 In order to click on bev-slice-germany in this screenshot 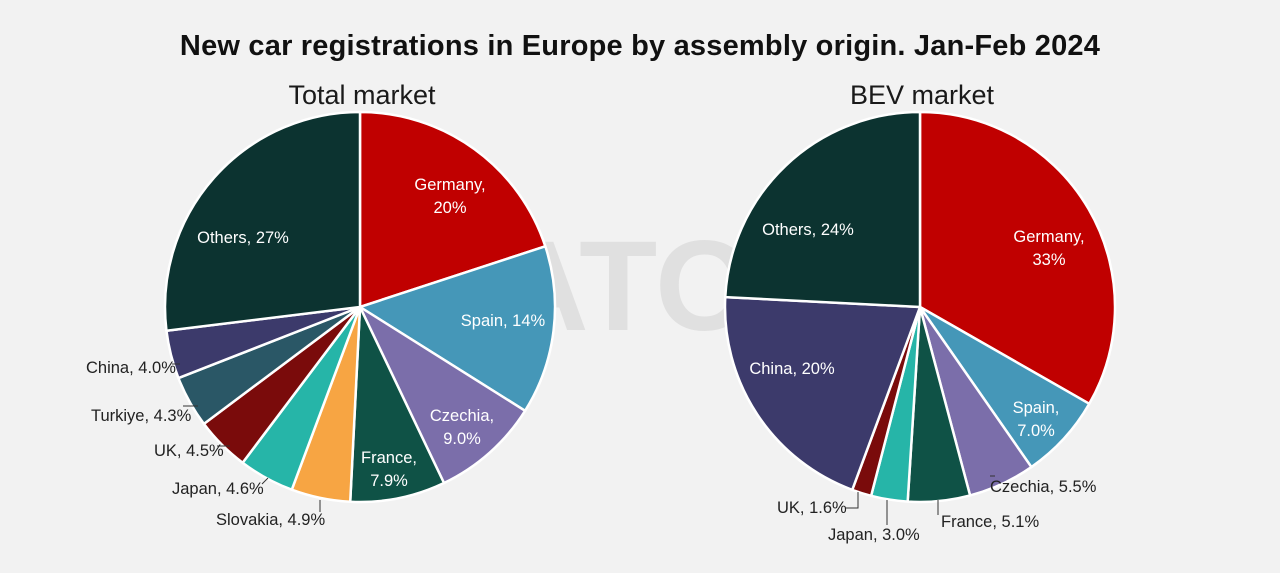, I will do `click(1017, 258)`.